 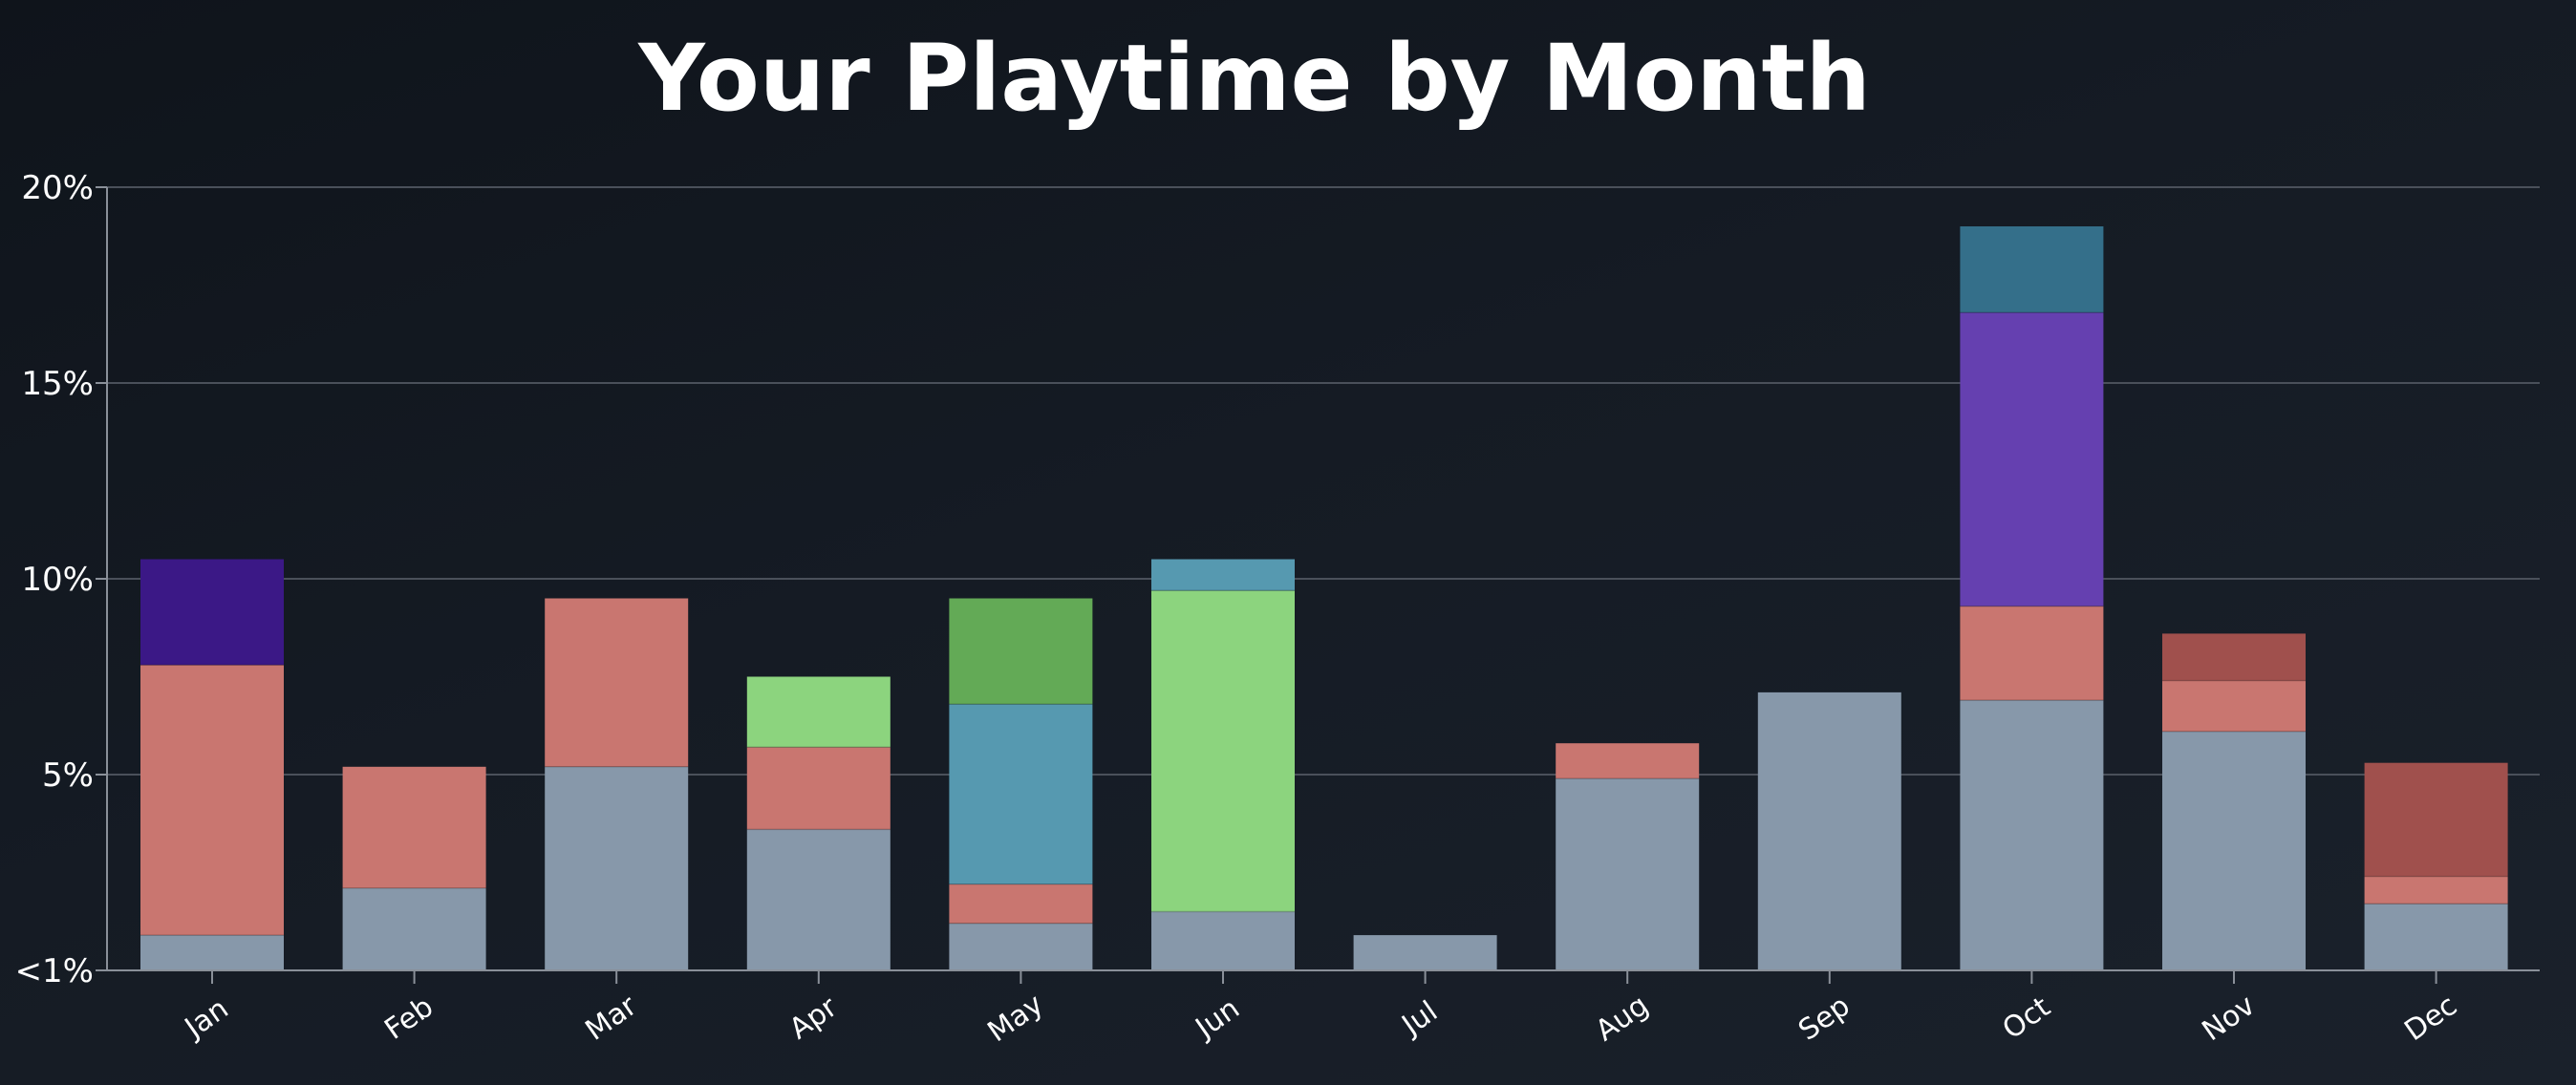 I want to click on x-tick-label: Apr, so click(x=814, y=1019).